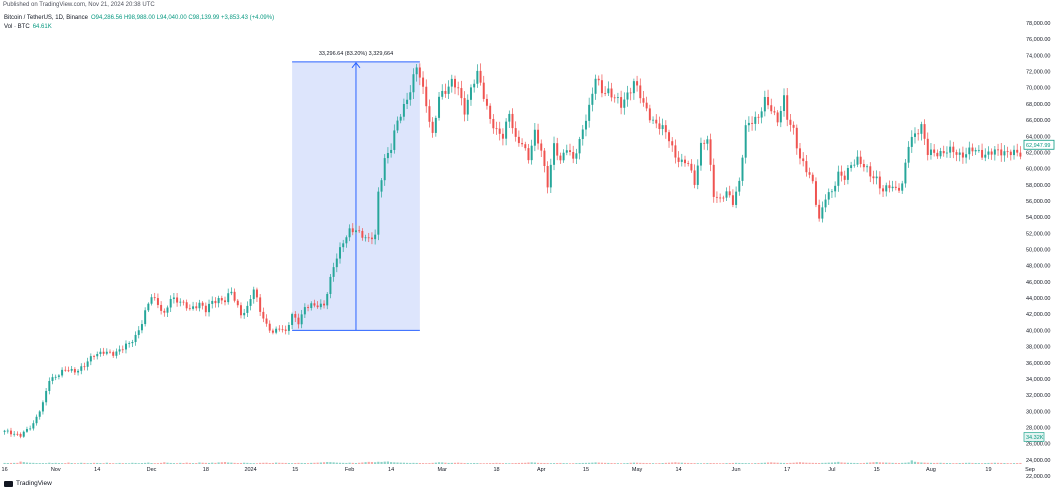  What do you see at coordinates (356, 191) in the screenshot?
I see `measure-range: 33,296.64 (83.20%) 3,329,664` at bounding box center [356, 191].